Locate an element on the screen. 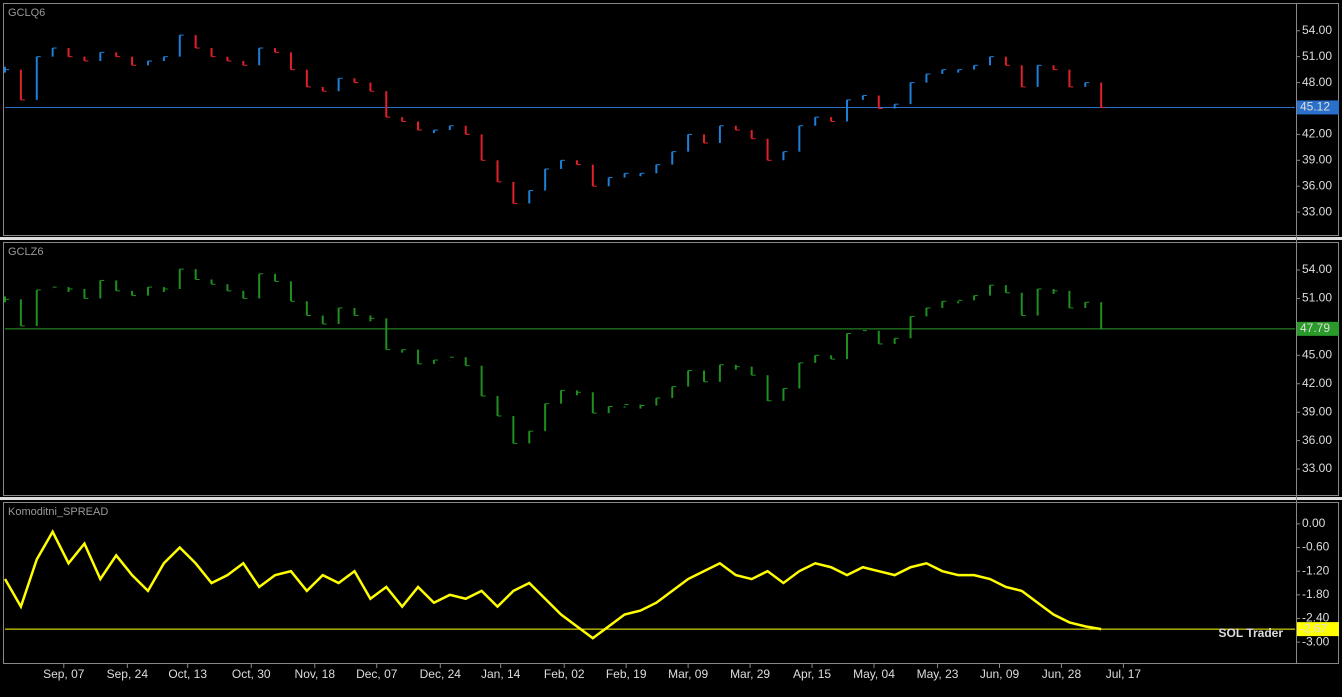 Image resolution: width=1342 pixels, height=697 pixels. x-tick-label: May, 23 is located at coordinates (938, 674).